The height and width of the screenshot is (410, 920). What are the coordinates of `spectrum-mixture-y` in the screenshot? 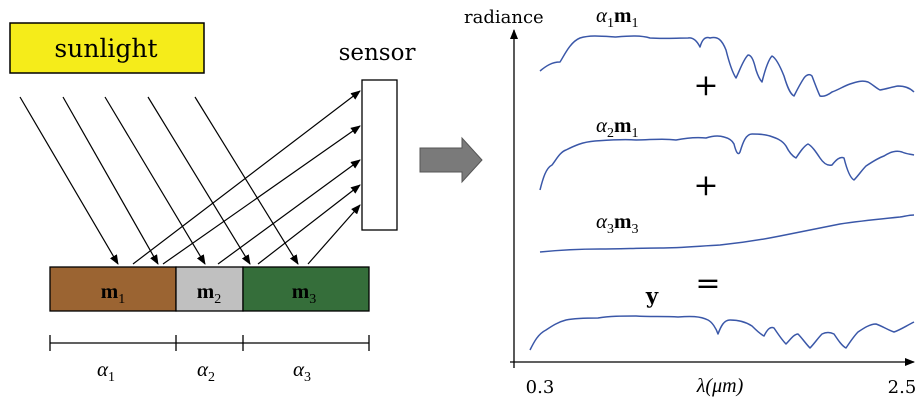 It's located at (722, 333).